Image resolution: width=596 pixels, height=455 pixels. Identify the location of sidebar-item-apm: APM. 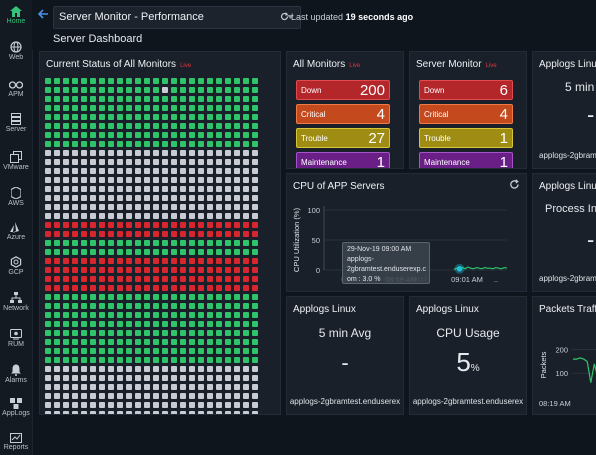
(16, 89).